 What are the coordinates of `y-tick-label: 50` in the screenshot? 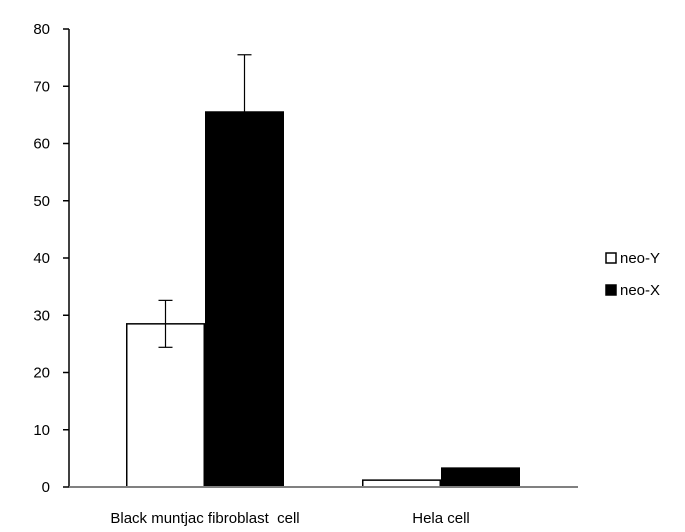 It's located at (41, 201).